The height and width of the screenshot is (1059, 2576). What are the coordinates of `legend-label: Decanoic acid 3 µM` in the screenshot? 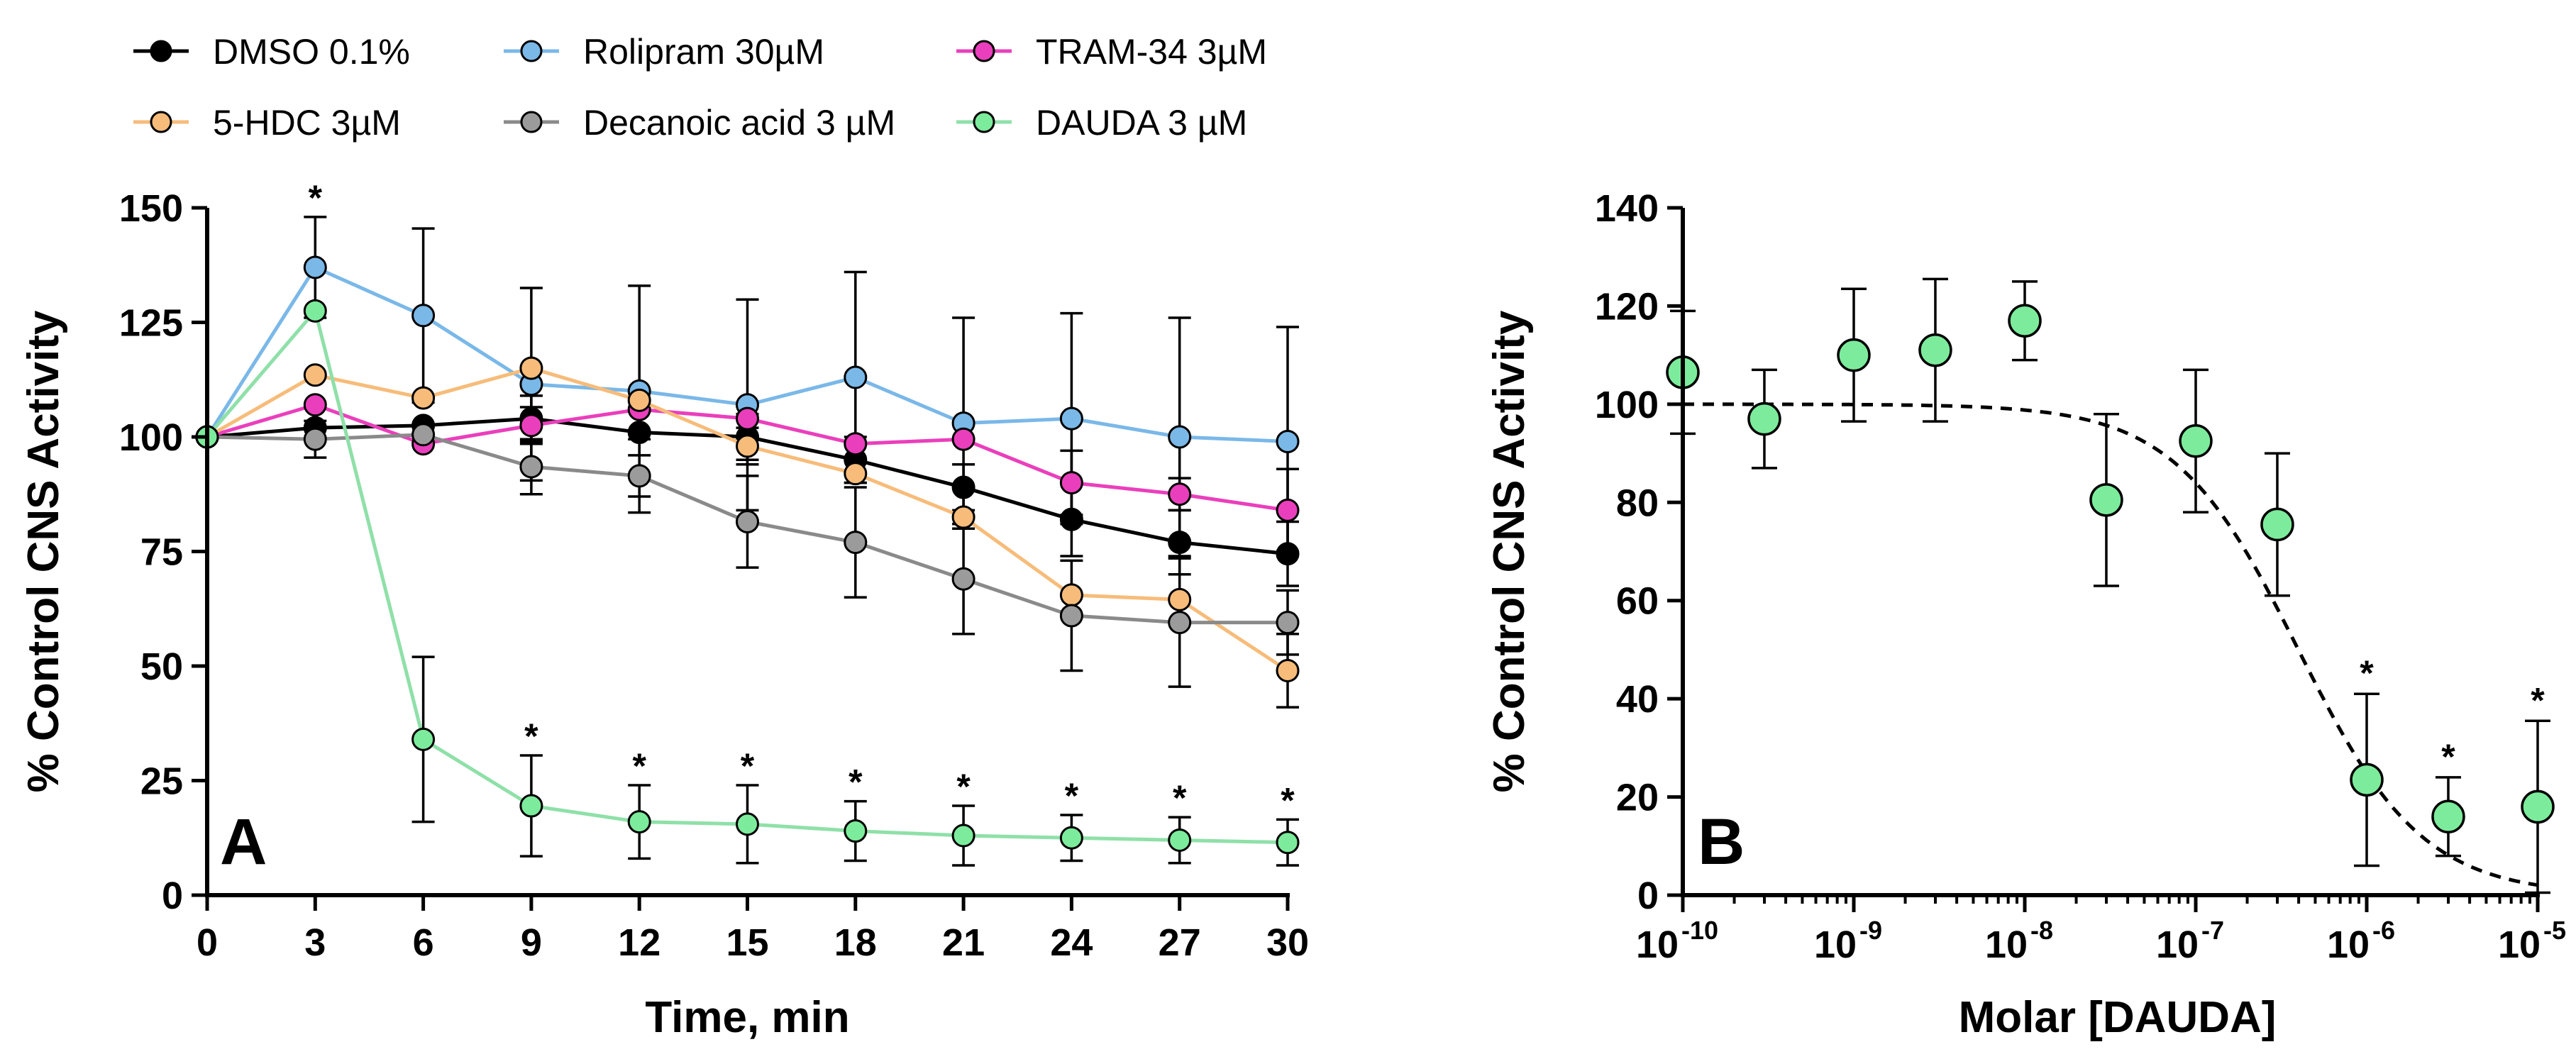 It's located at (739, 123).